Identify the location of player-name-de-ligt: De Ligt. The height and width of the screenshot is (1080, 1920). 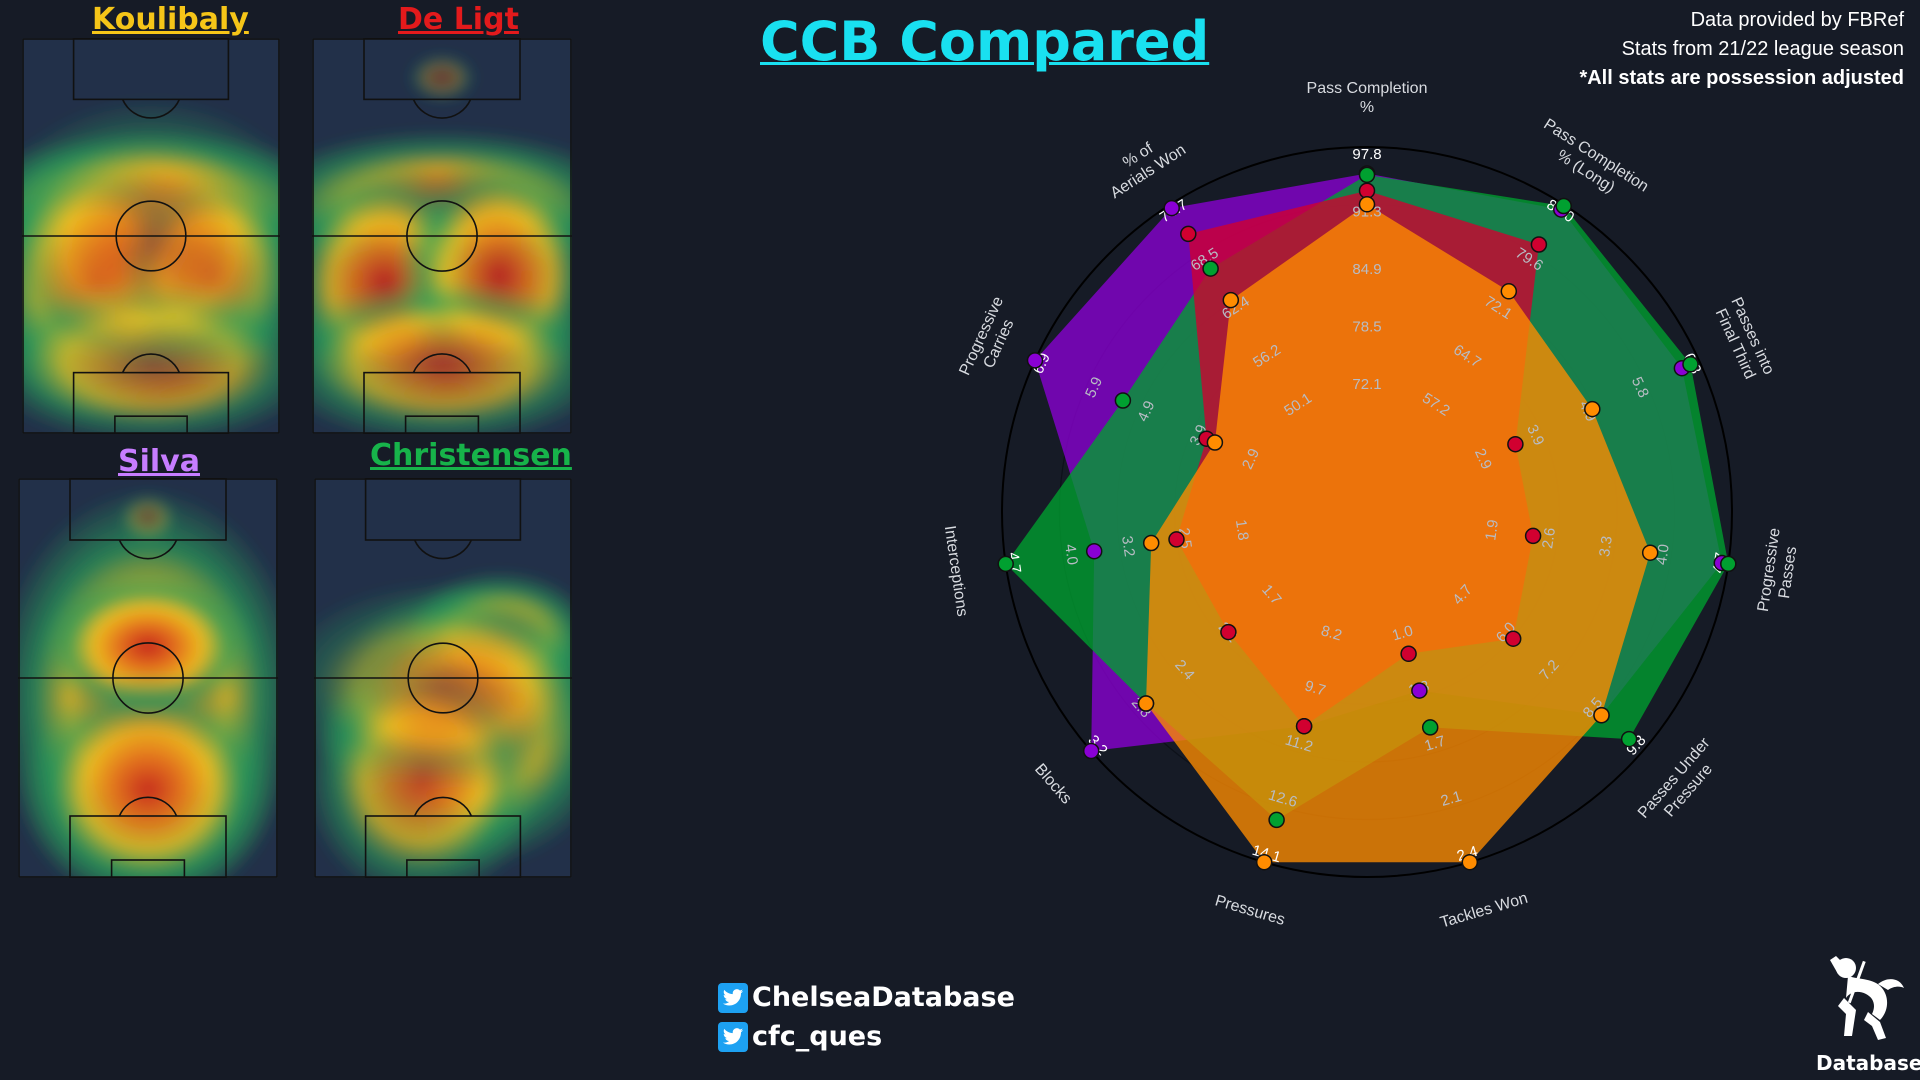
(458, 19).